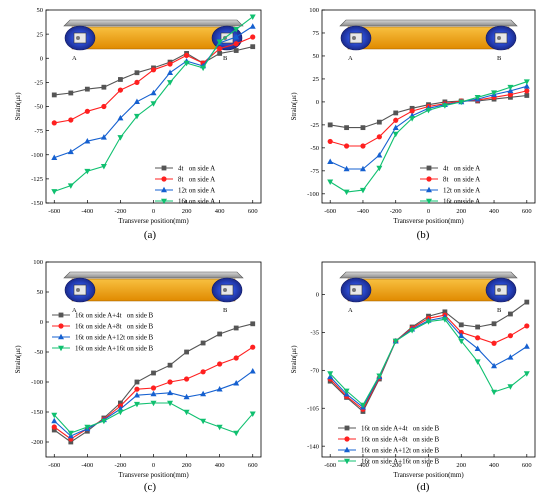  I want to click on legend-label: 16t on side A+8t on side B, so click(400, 440).